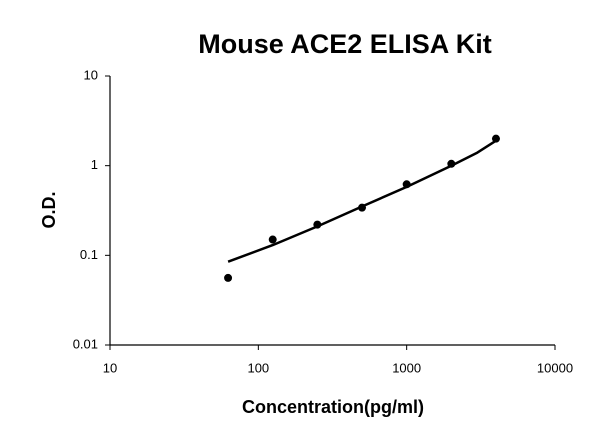  Describe the element at coordinates (362, 201) in the screenshot. I see `fit-curve` at that location.